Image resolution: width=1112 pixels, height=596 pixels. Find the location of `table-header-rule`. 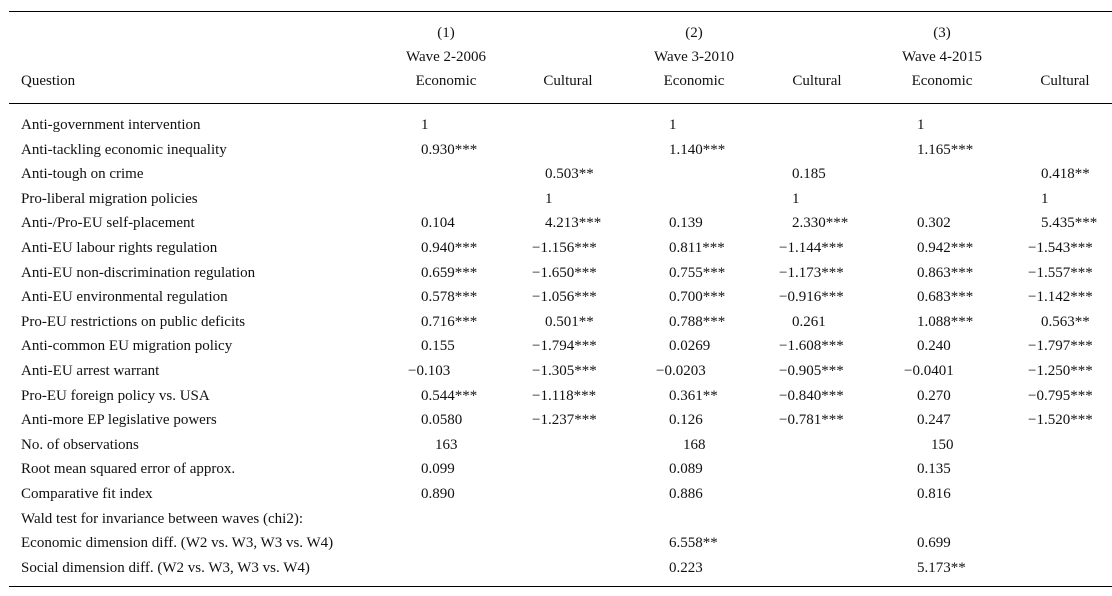

table-header-rule is located at coordinates (560, 104).